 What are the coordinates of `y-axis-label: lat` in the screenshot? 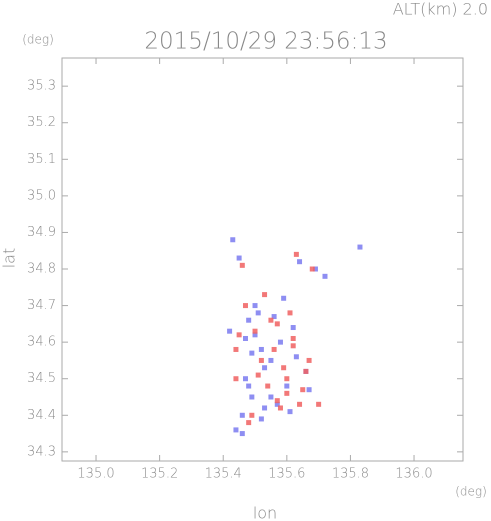 It's located at (9, 258).